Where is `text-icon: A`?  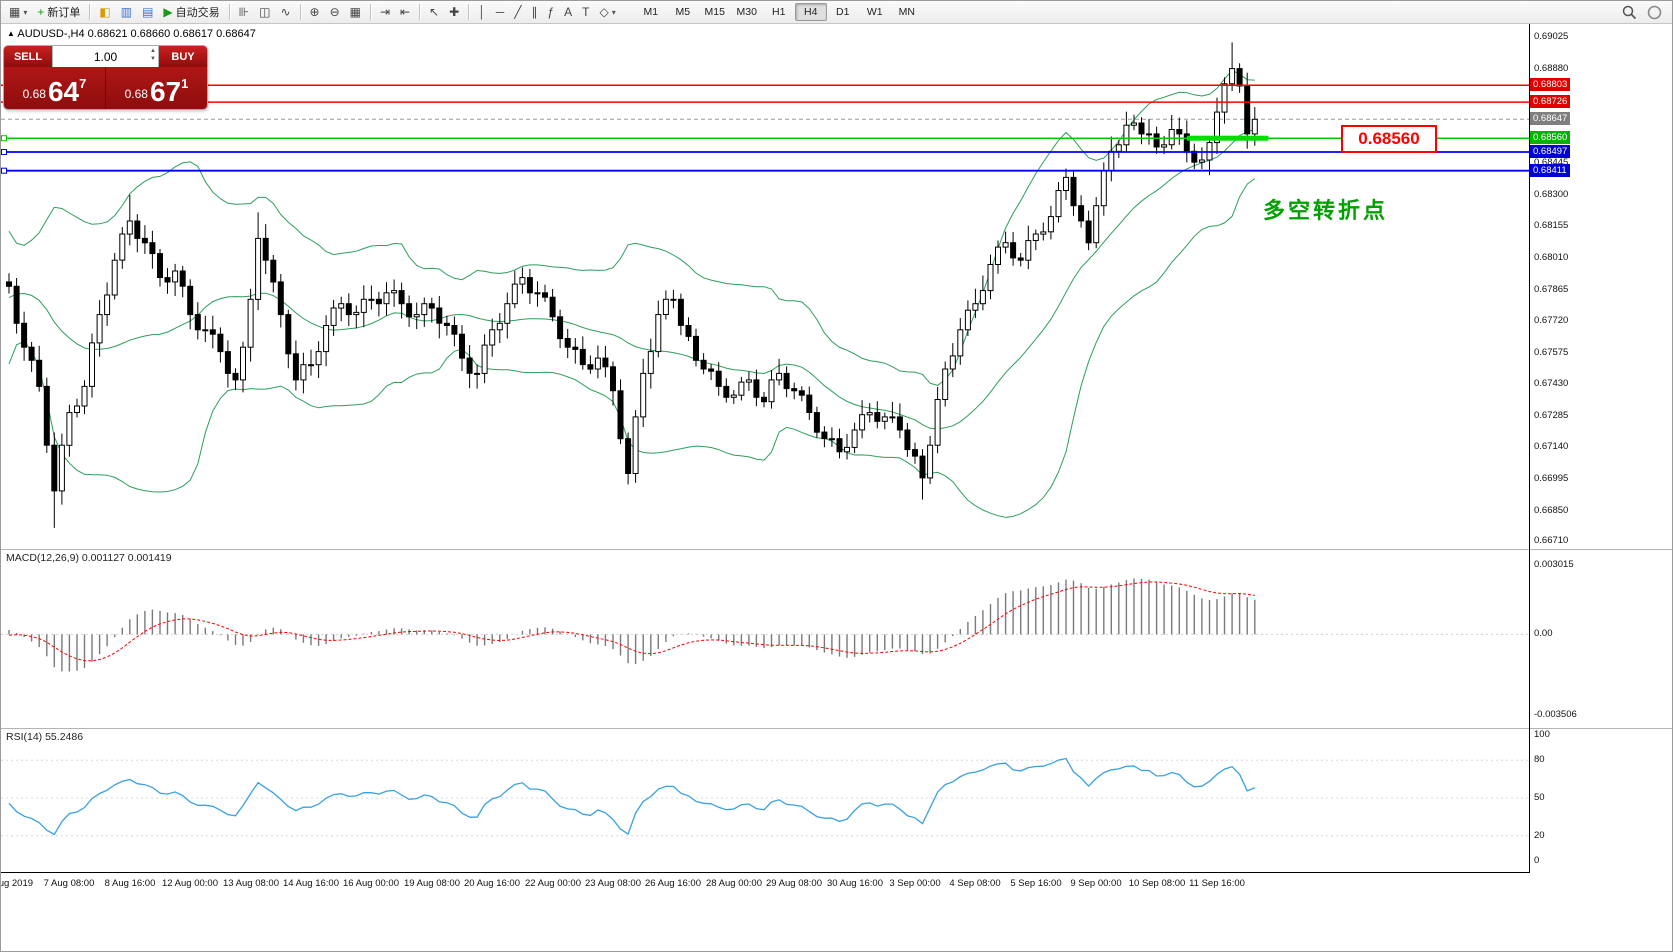
text-icon: A is located at coordinates (568, 12).